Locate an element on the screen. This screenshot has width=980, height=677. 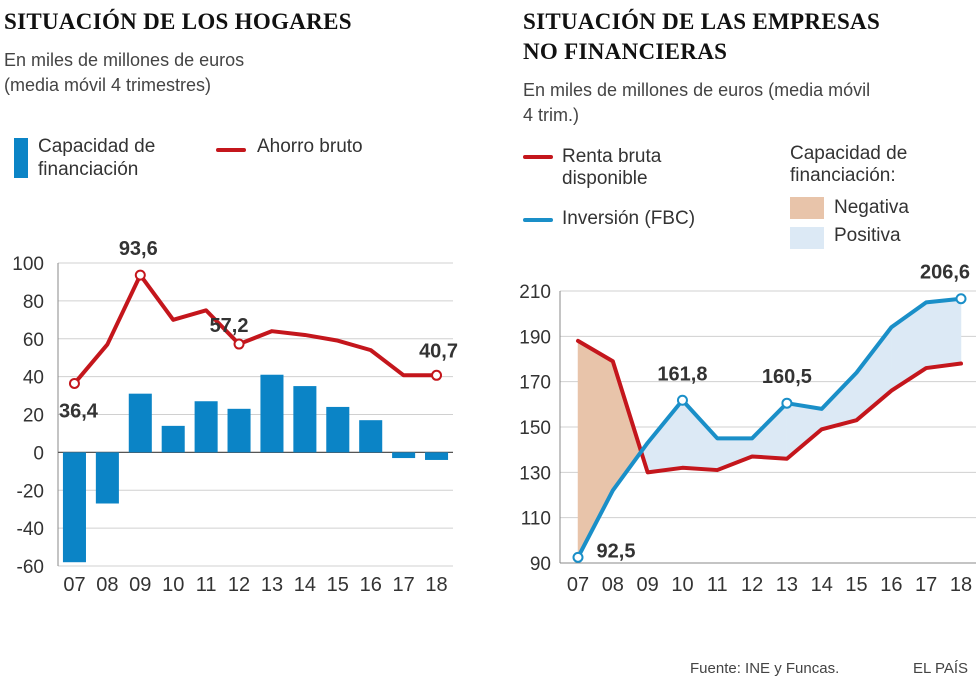
right-x-tick-label: 09 is located at coordinates (648, 585).